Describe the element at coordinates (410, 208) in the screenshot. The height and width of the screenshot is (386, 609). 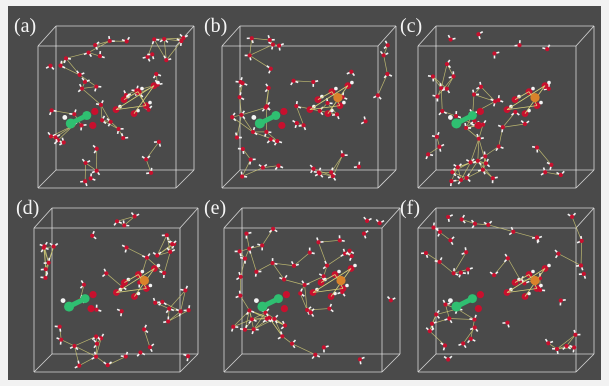
I see `panel-label-f: (f)` at that location.